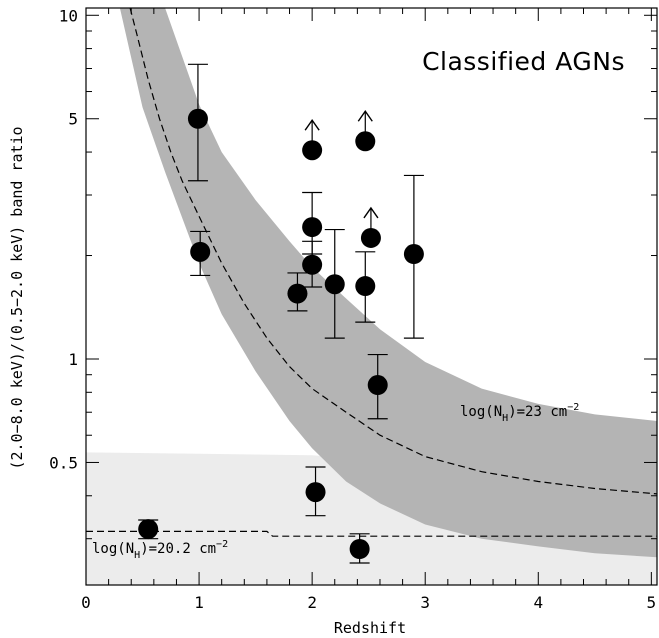 The image size is (659, 638). I want to click on annotation-nh-20-2: log(NH)=20.2 cm−2, so click(160, 550).